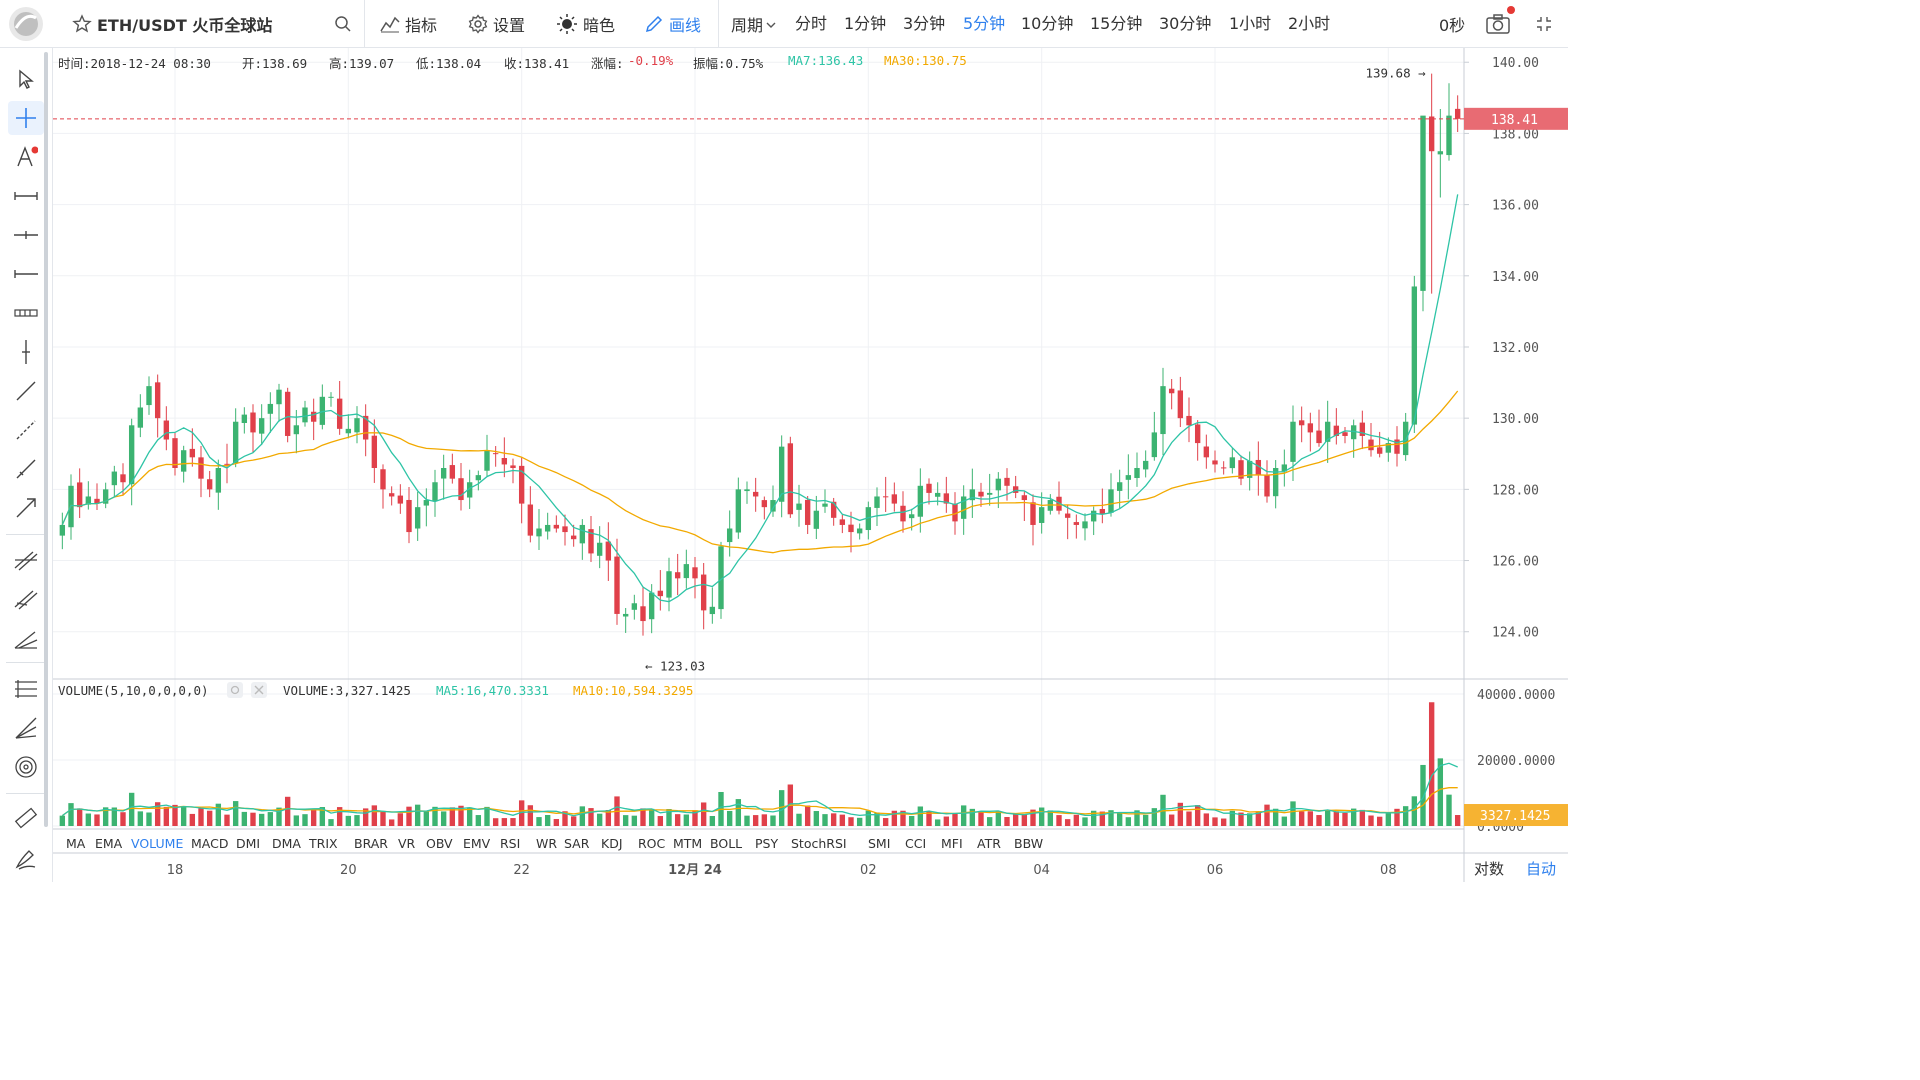 The image size is (1920, 1080). Describe the element at coordinates (1309, 23) in the screenshot. I see `period-tab-8: 2小时` at that location.